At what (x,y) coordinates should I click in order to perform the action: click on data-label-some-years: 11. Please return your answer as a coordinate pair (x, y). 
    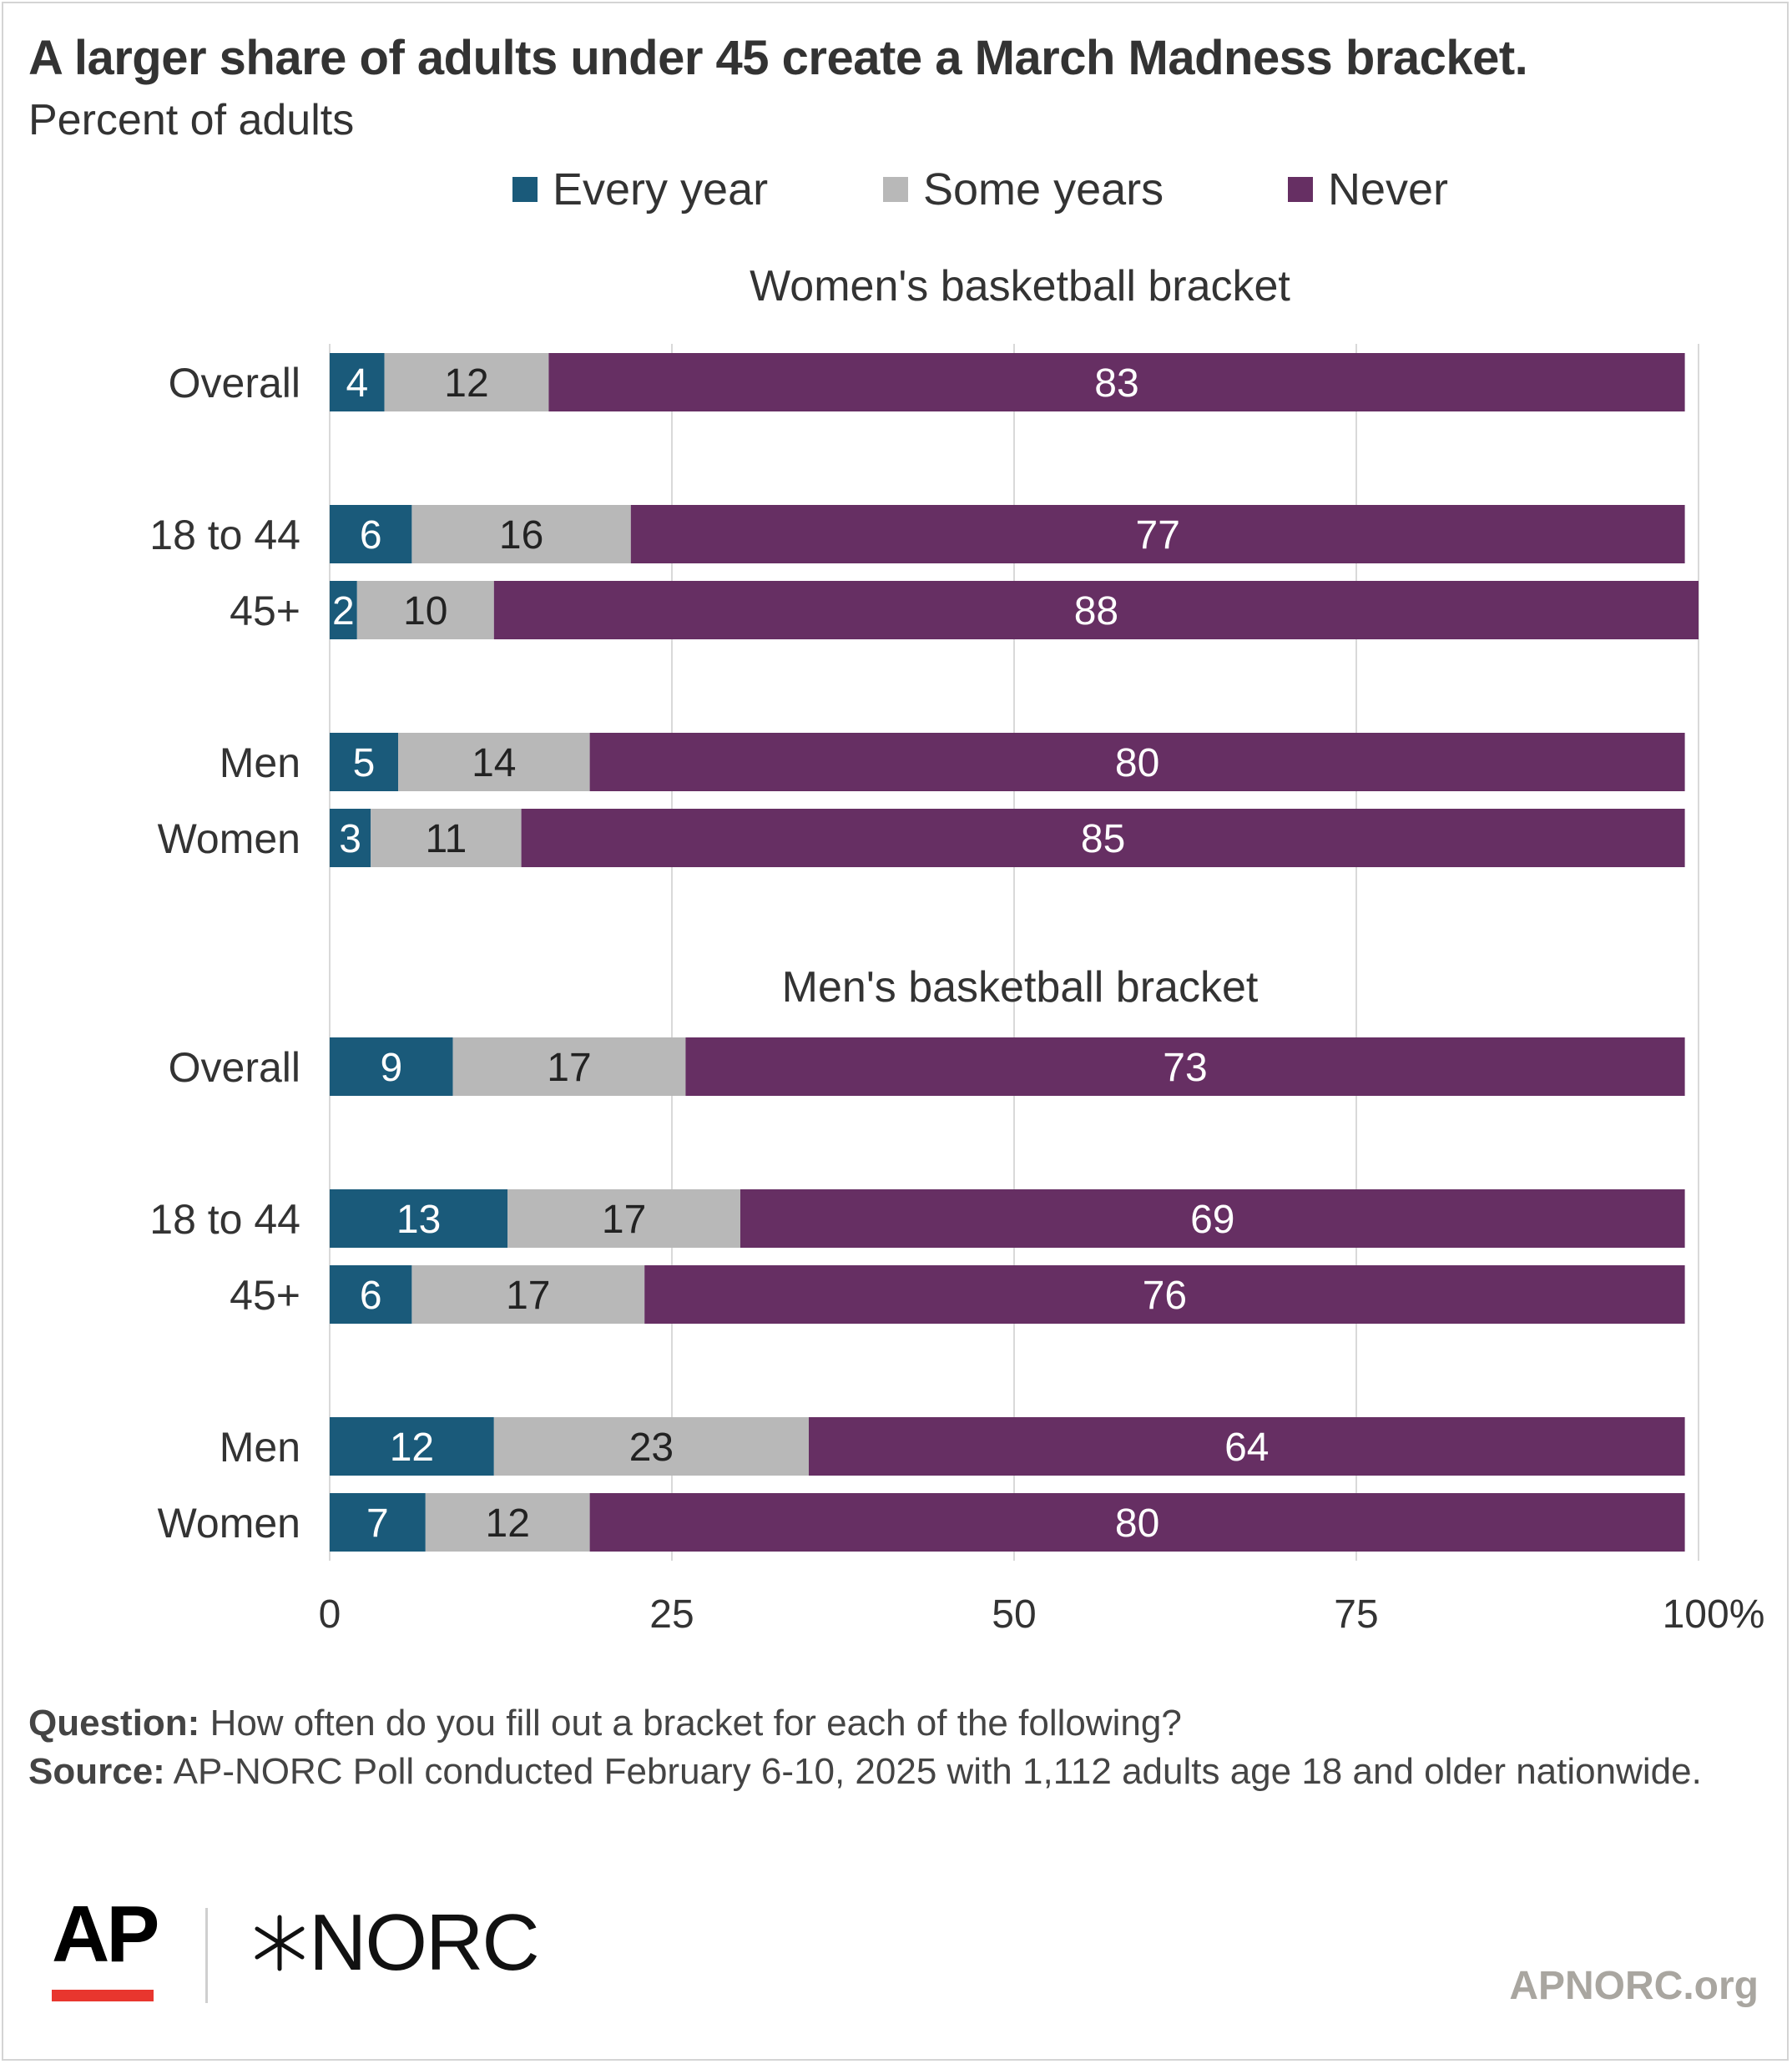
    Looking at the image, I should click on (446, 839).